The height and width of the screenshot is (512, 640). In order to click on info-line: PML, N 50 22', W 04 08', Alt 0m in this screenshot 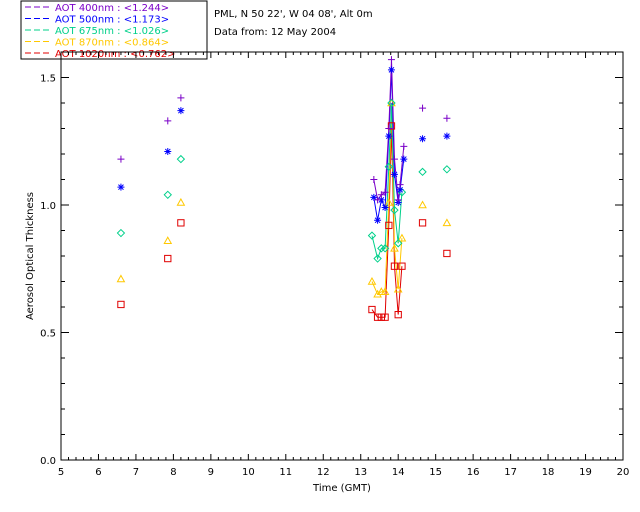, I will do `click(293, 14)`.